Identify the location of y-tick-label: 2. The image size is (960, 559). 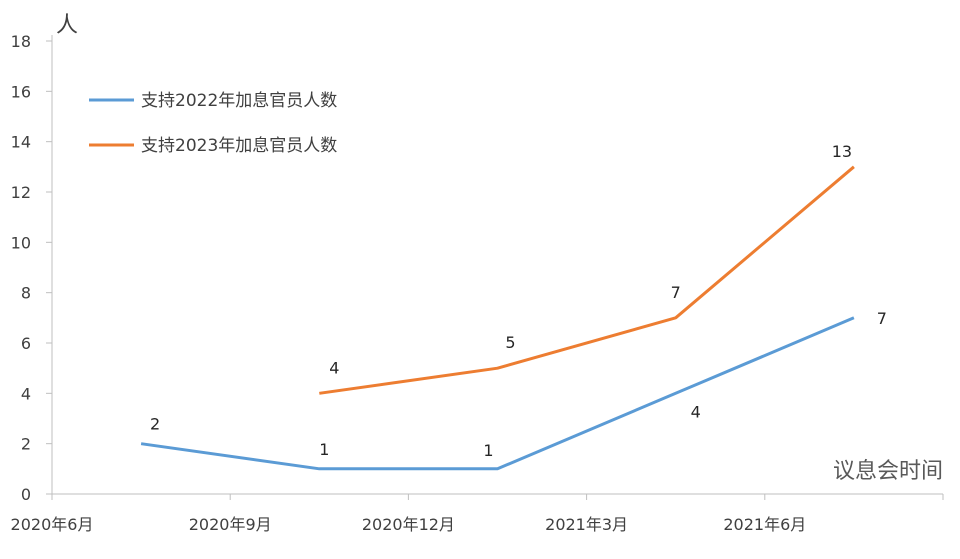
(26, 444).